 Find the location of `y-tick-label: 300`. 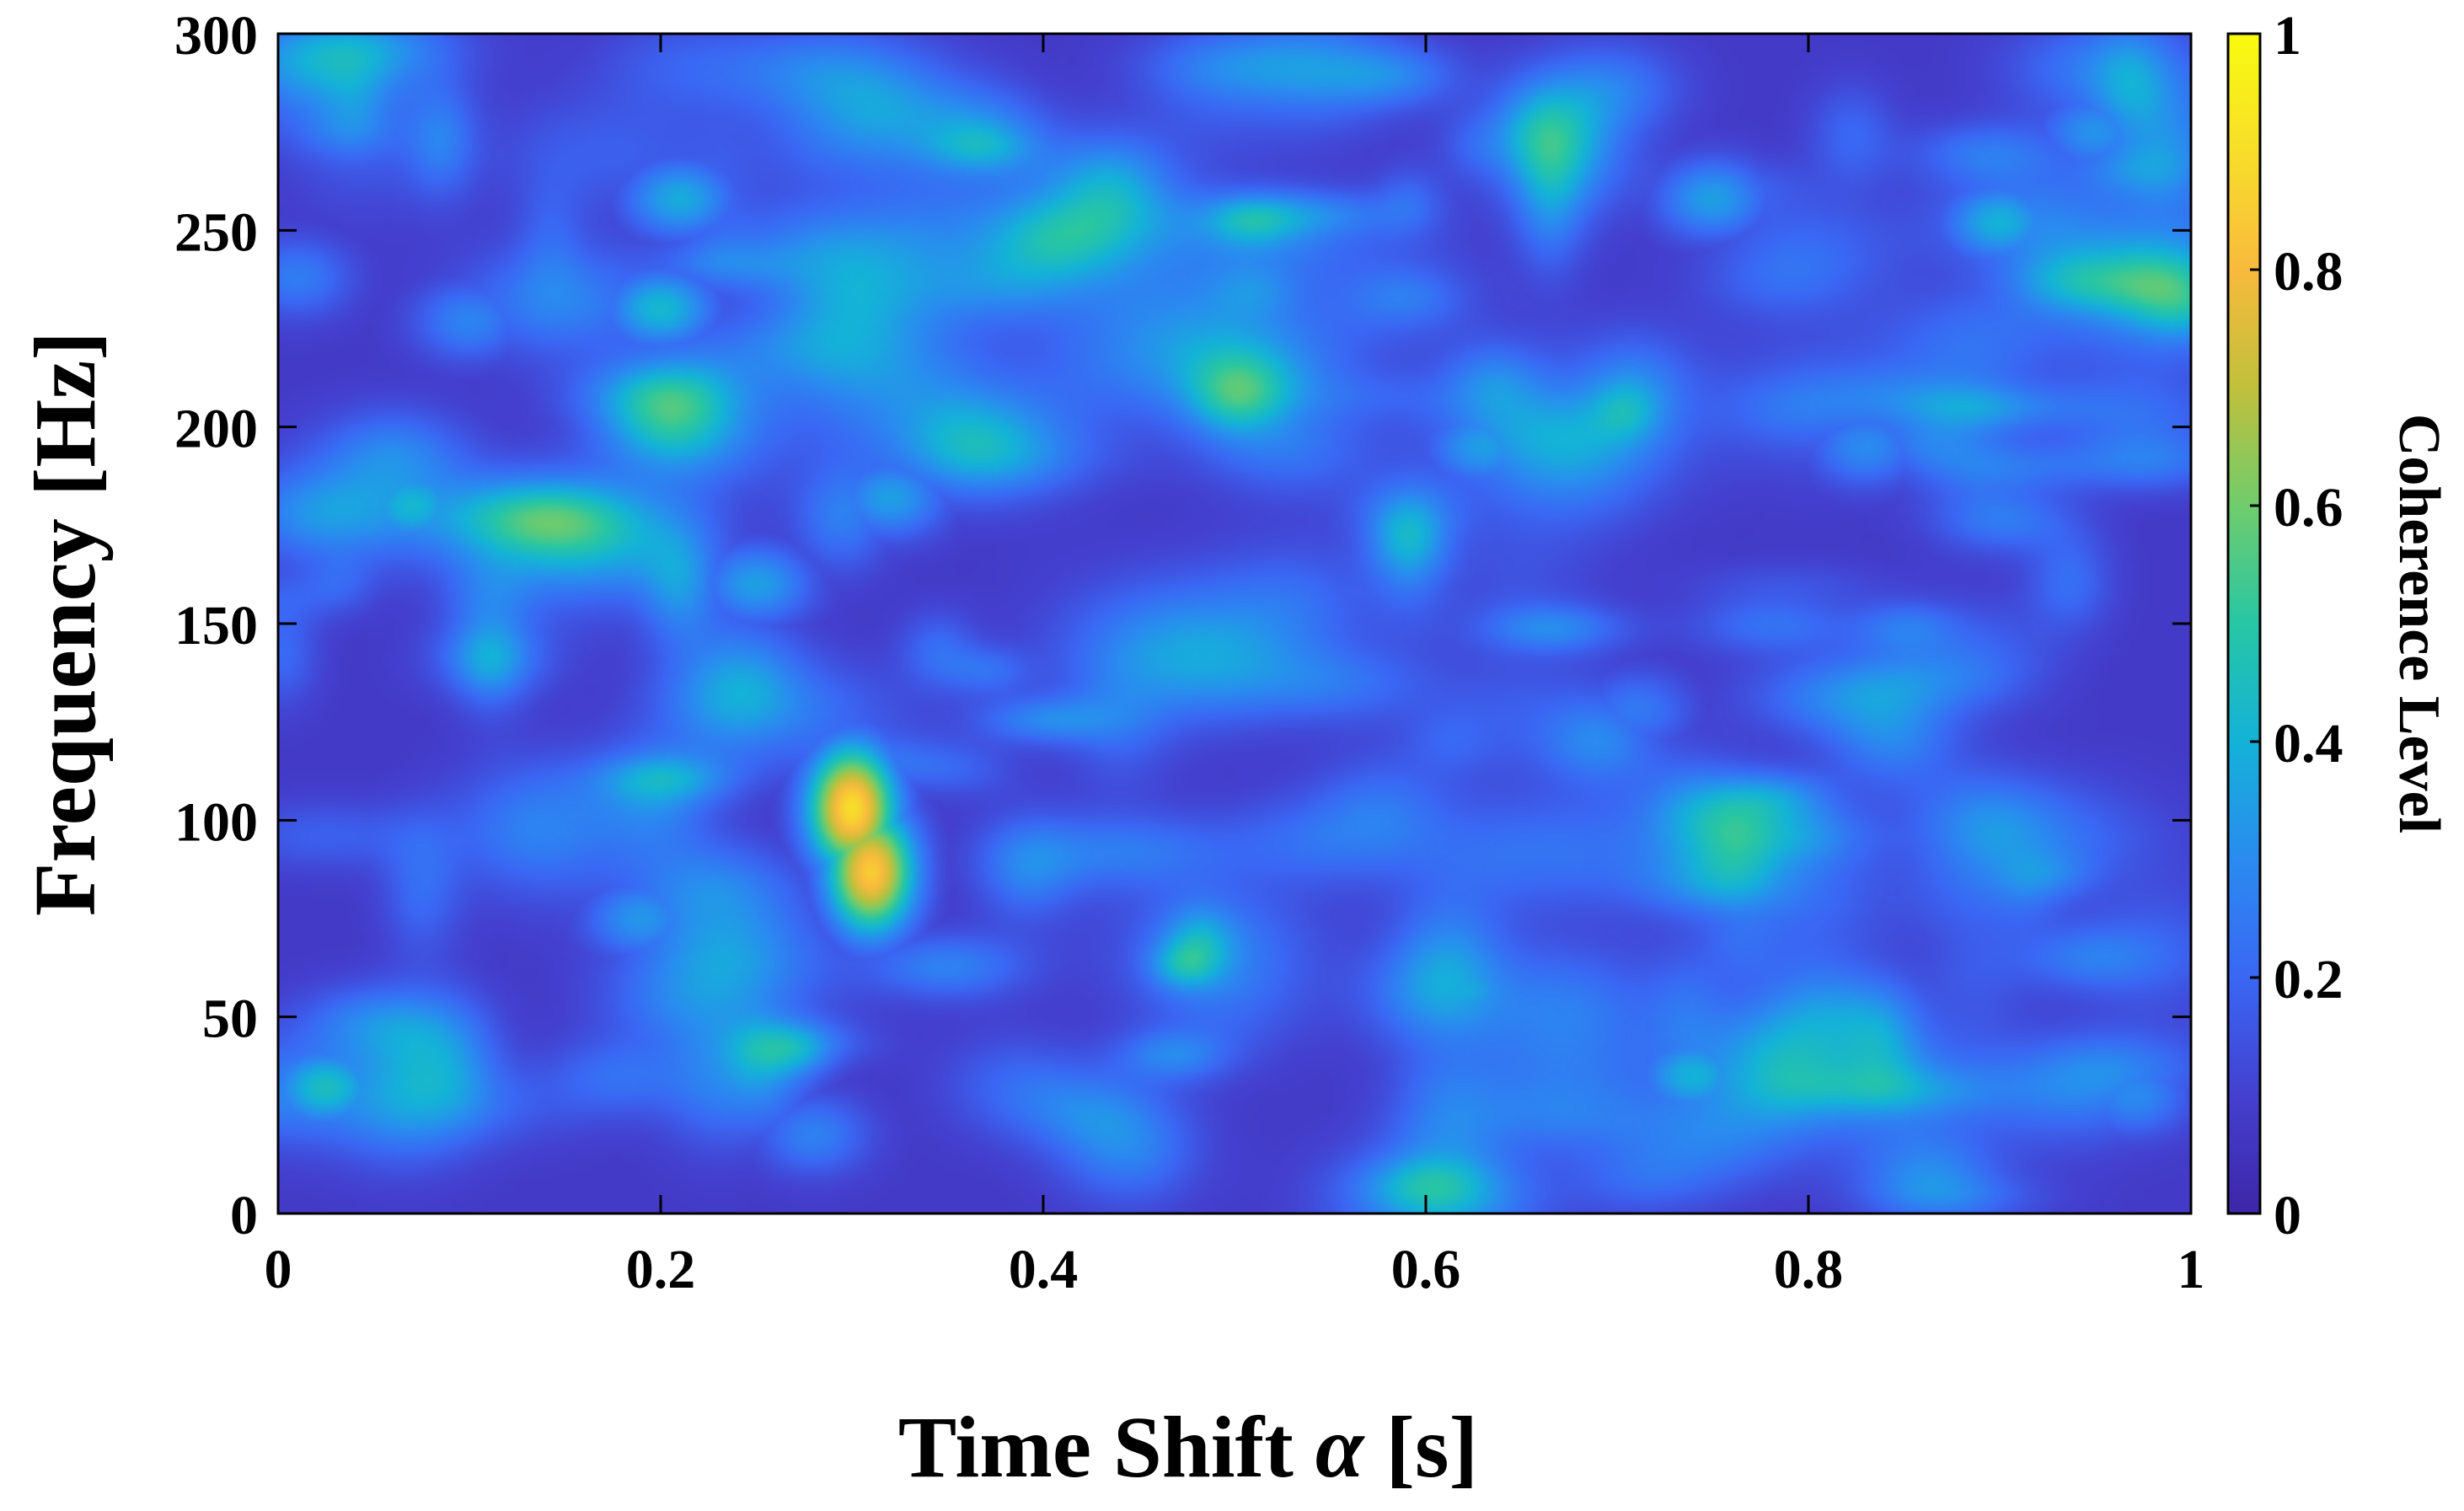

y-tick-label: 300 is located at coordinates (216, 36).